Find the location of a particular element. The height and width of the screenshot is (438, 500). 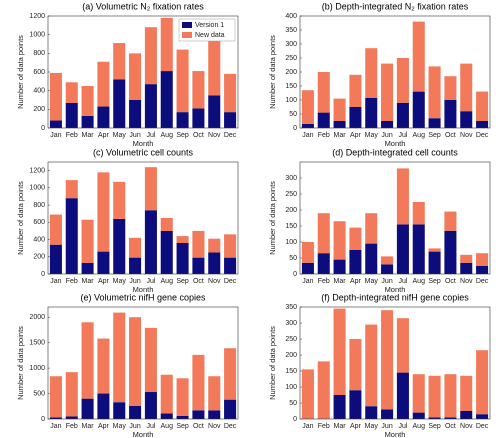

y-tick-label: 1200 is located at coordinates (37, 170).